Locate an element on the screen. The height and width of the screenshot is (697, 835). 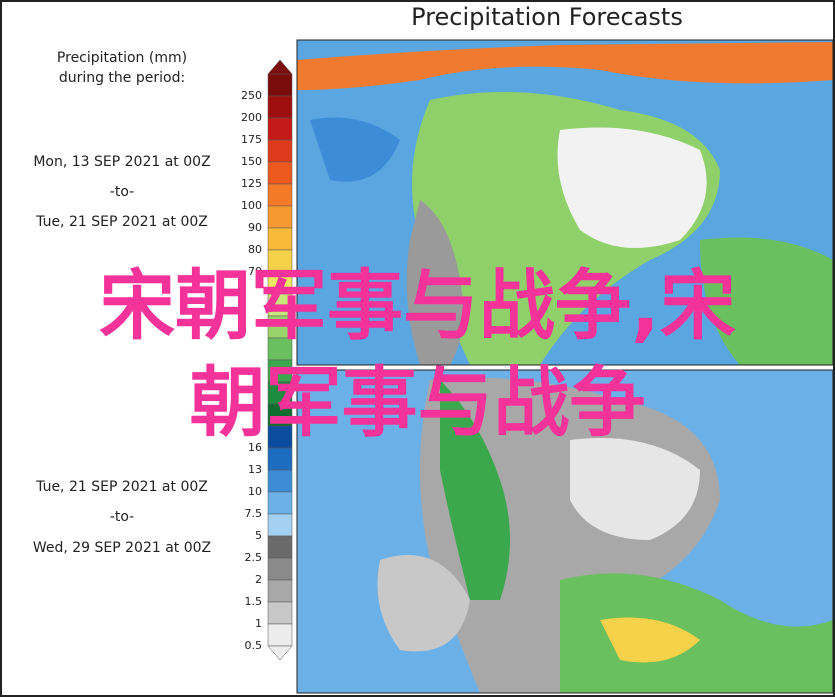
colorbar-label: 10 is located at coordinates (255, 491).